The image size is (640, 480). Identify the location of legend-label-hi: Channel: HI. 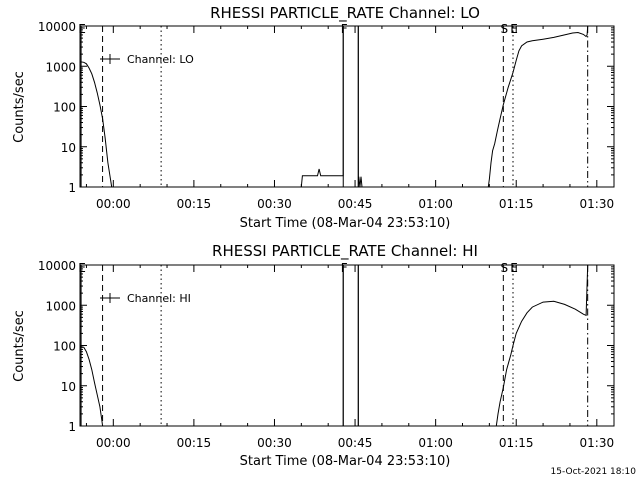
(159, 298).